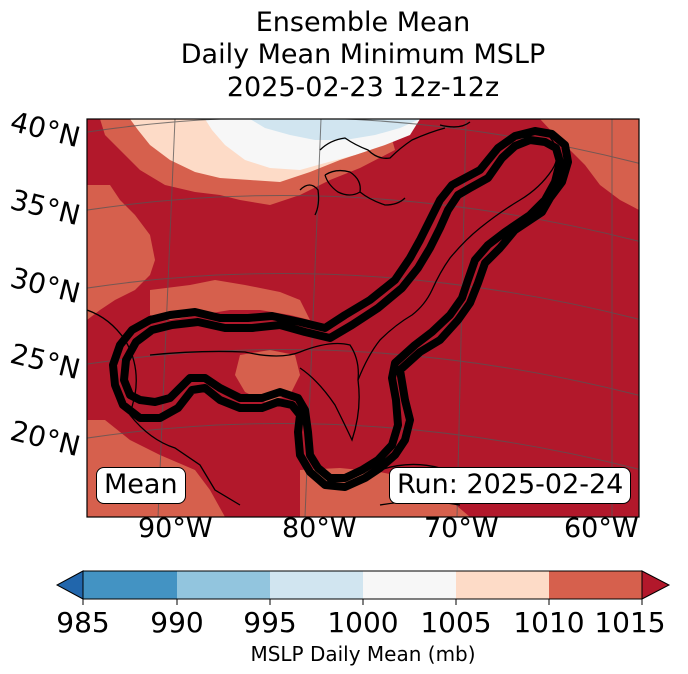 This screenshot has width=688, height=674. What do you see at coordinates (270, 622) in the screenshot?
I see `colorbar-tick-995: 995` at bounding box center [270, 622].